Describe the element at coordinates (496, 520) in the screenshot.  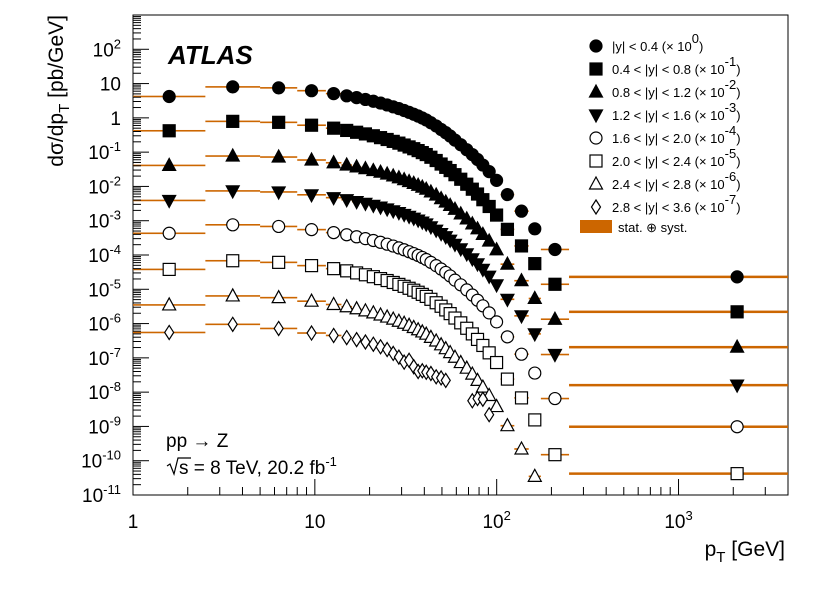
I see `x-tick-label: 10²` at that location.